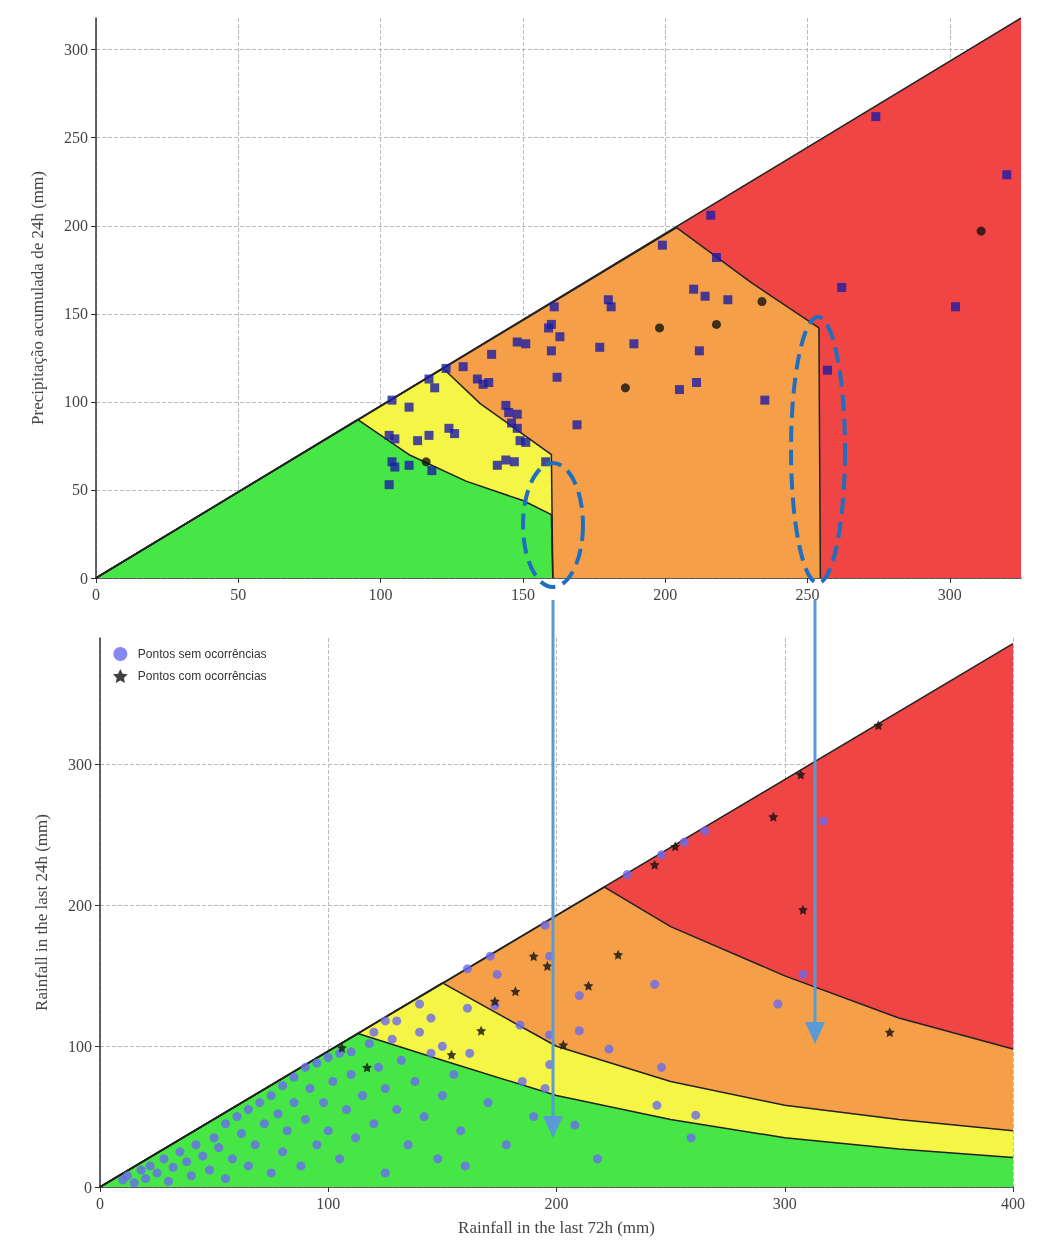 Image resolution: width=1039 pixels, height=1249 pixels. I want to click on x-axis-title: Rainfall in the last 72h (mm), so click(556, 1227).